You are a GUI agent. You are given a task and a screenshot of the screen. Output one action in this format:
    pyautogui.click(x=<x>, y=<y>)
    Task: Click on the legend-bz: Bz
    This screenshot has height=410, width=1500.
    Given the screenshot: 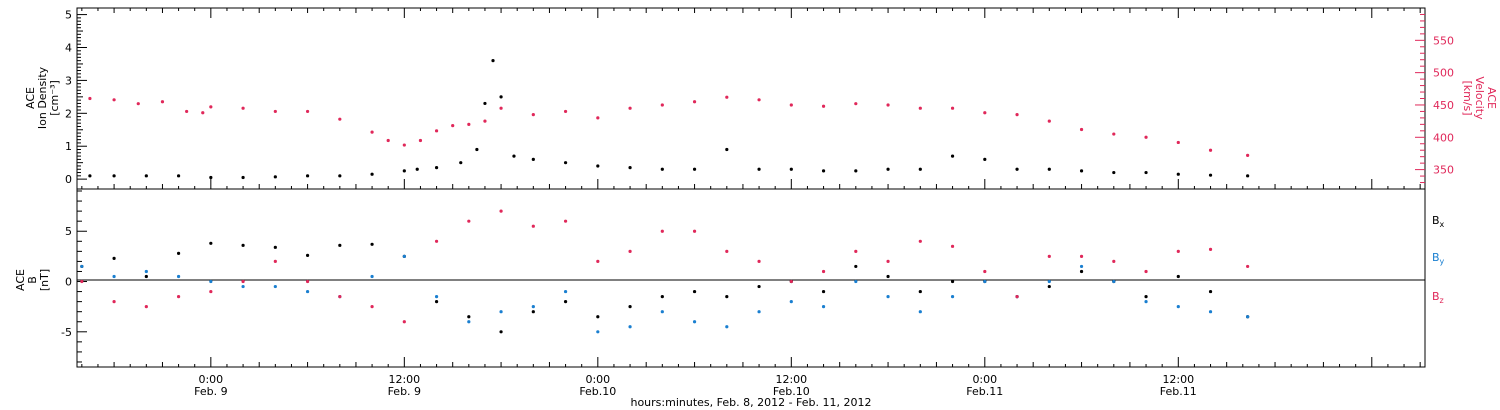 What is the action you would take?
    pyautogui.click(x=1438, y=297)
    